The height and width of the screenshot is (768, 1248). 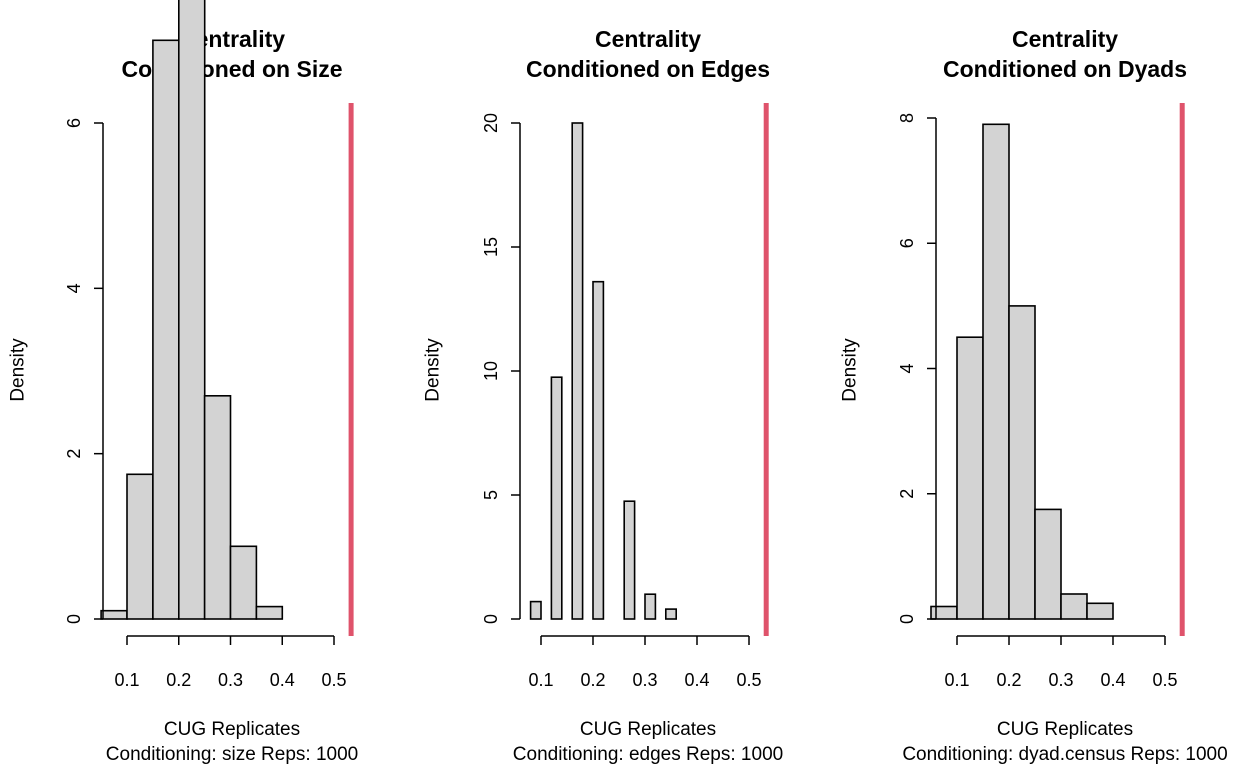 What do you see at coordinates (491, 247) in the screenshot?
I see `y-tick-label: 15` at bounding box center [491, 247].